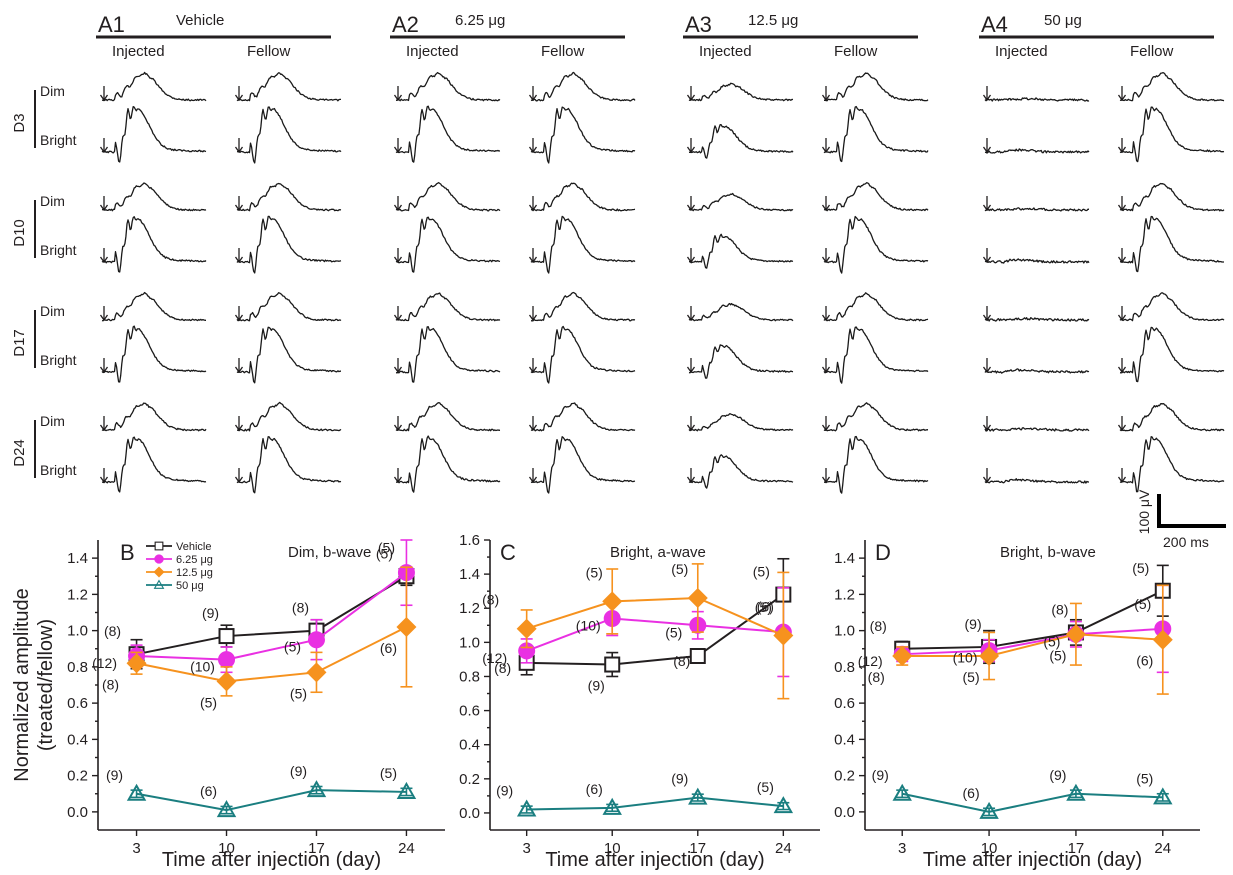  What do you see at coordinates (77, 631) in the screenshot?
I see `y-tick-label: 1.0` at bounding box center [77, 631].